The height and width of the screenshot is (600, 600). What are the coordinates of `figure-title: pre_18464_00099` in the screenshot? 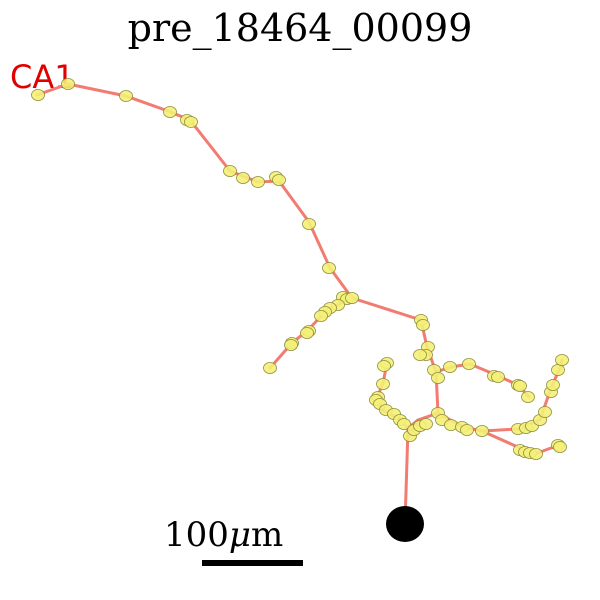 It's located at (300, 28).